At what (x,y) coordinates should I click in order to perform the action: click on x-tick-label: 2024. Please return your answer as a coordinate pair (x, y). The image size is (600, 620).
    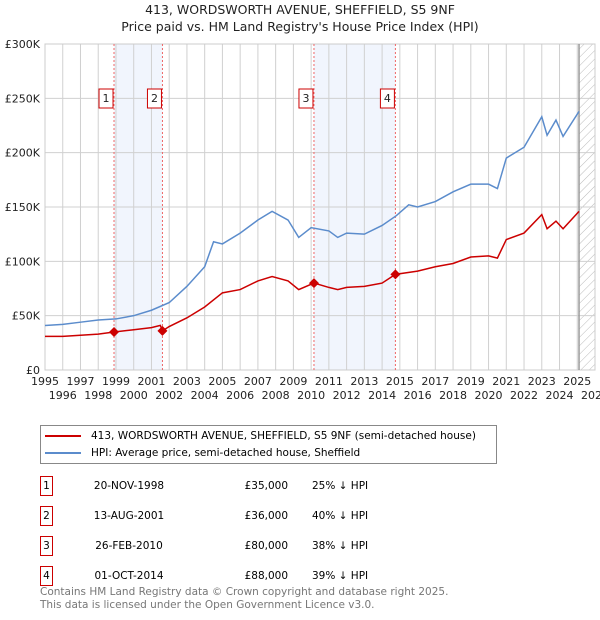
    Looking at the image, I should click on (560, 395).